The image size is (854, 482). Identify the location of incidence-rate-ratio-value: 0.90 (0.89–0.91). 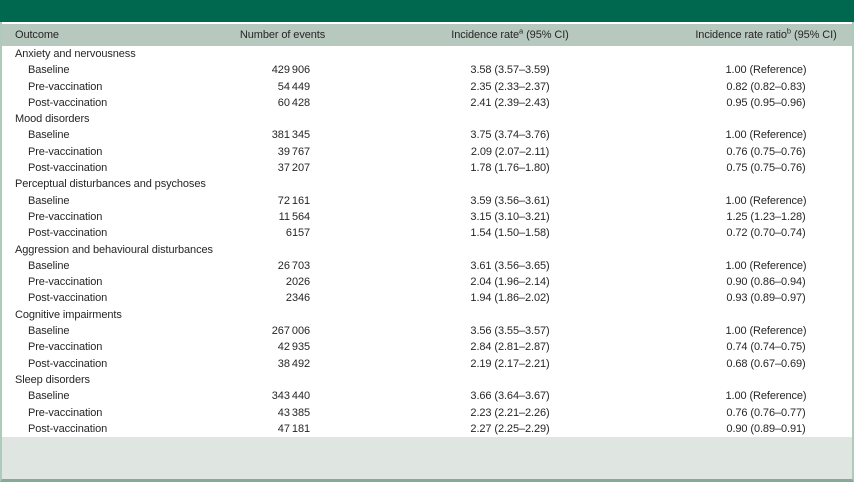
(766, 428).